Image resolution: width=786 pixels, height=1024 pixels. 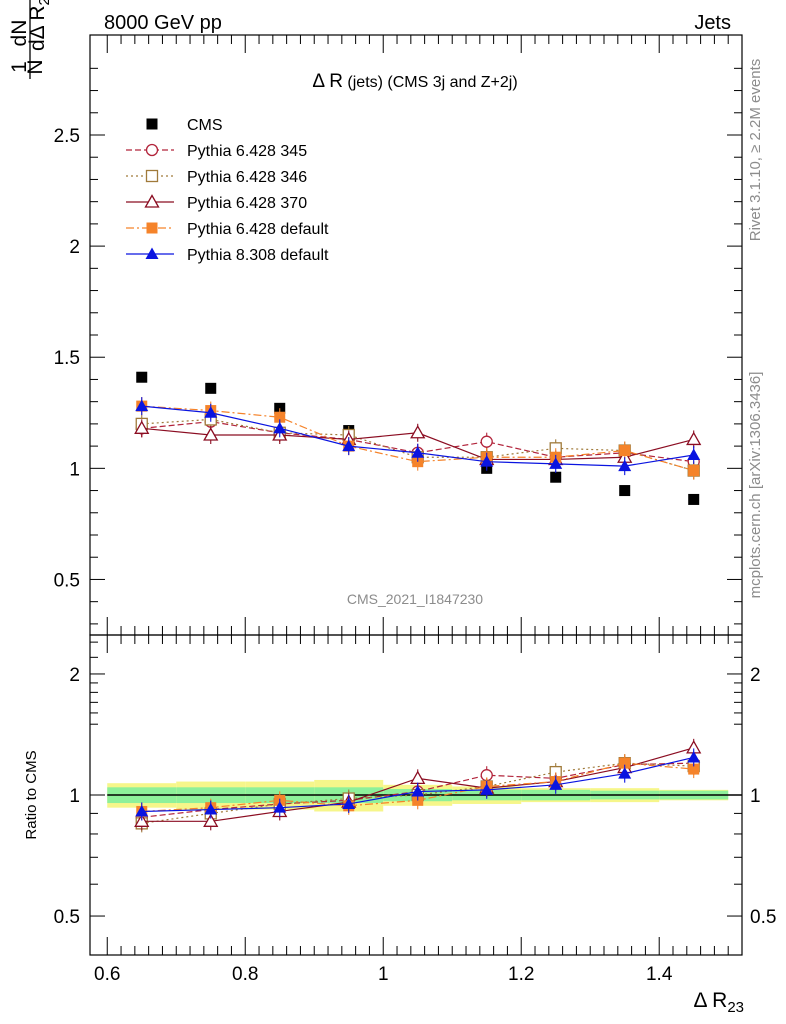 I want to click on legend-entry-1: Pythia 6.428 345, so click(x=216, y=151).